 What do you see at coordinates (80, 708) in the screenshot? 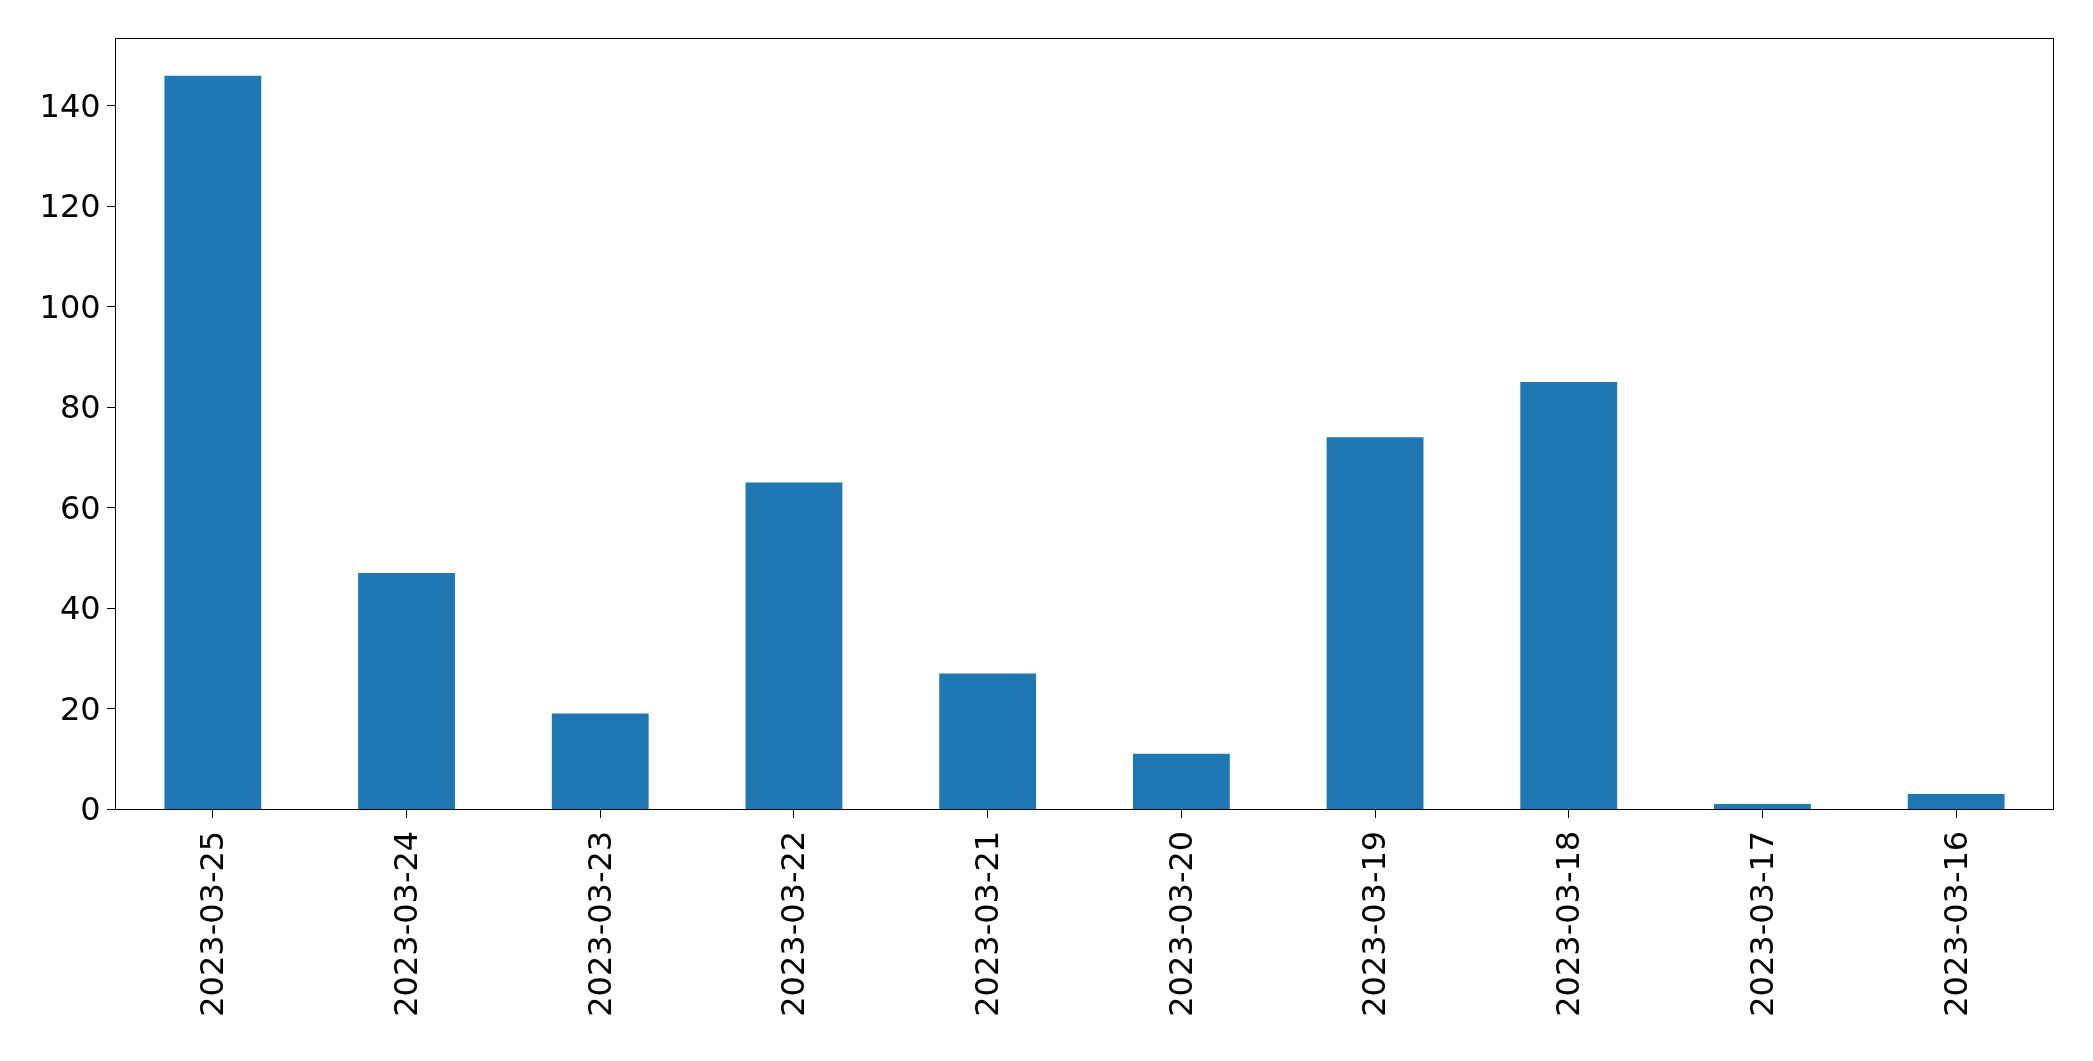
I see `y-tick-label: 20` at bounding box center [80, 708].